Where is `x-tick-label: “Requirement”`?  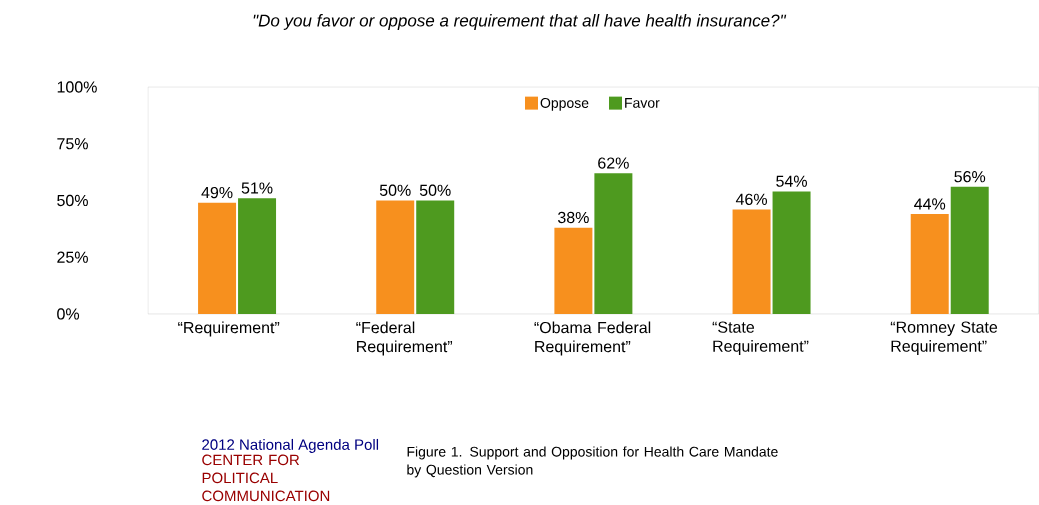 x-tick-label: “Requirement” is located at coordinates (229, 329).